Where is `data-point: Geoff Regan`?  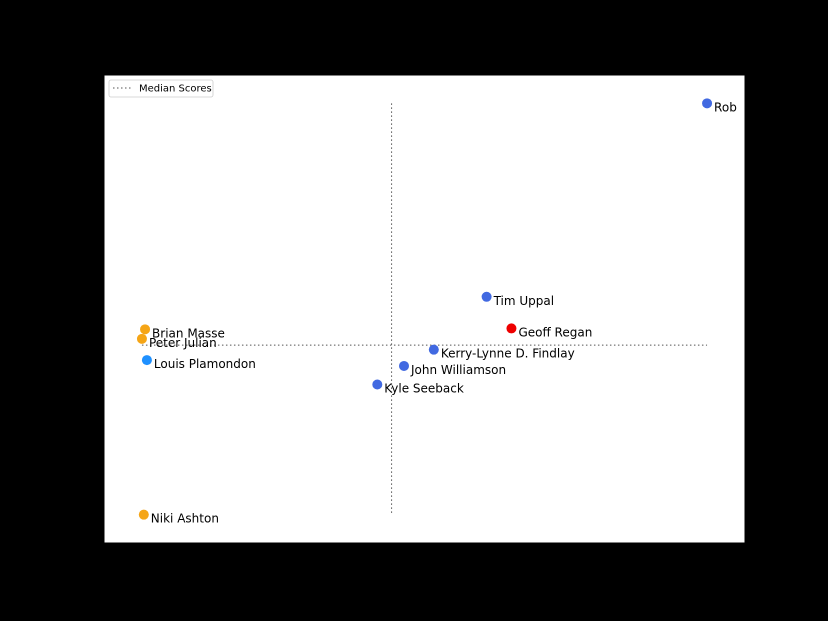
data-point: Geoff Regan is located at coordinates (549, 331).